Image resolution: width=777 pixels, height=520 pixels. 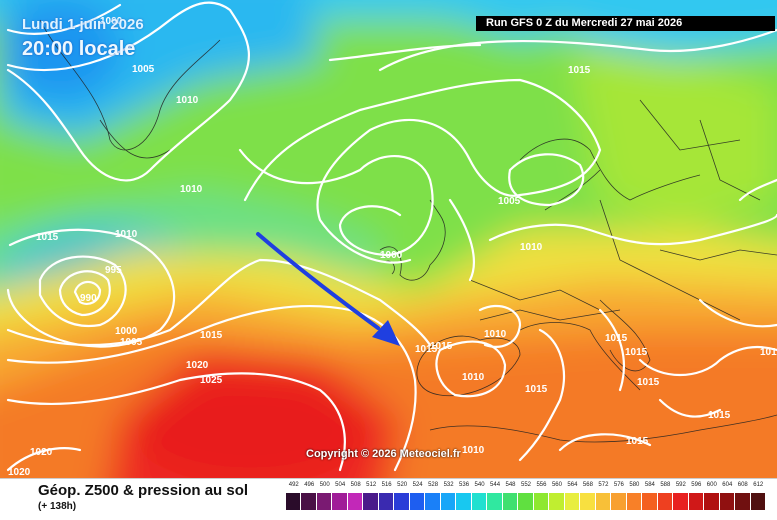 I want to click on legend-tick-label: 500, so click(x=324, y=485).